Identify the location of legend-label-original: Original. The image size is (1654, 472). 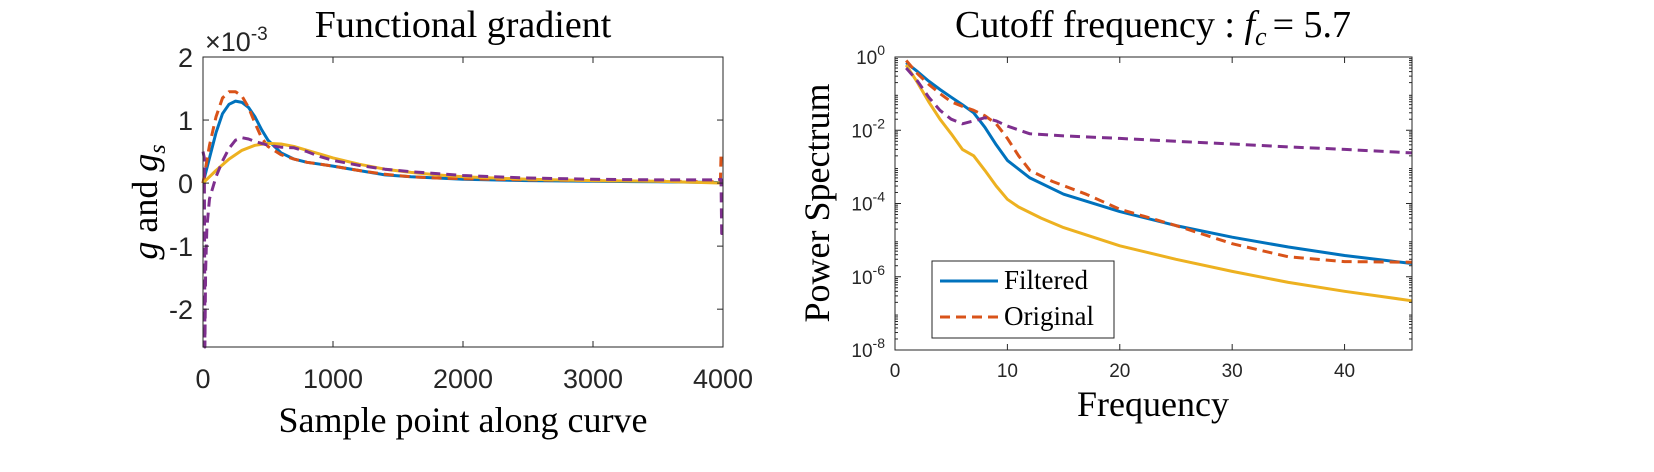
(1049, 316).